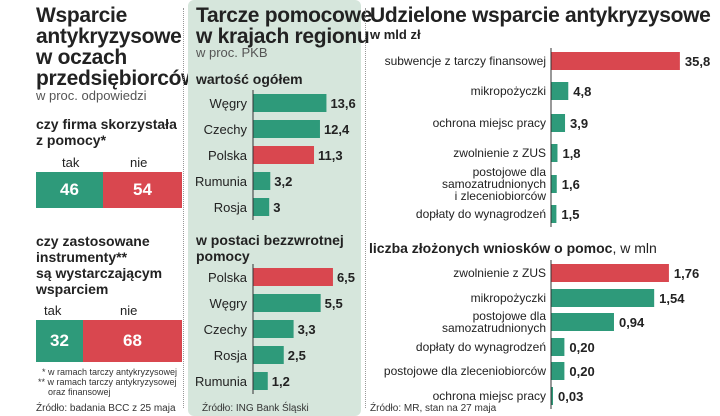  I want to click on question-1-line: czy firma skorzystała, so click(106, 124).